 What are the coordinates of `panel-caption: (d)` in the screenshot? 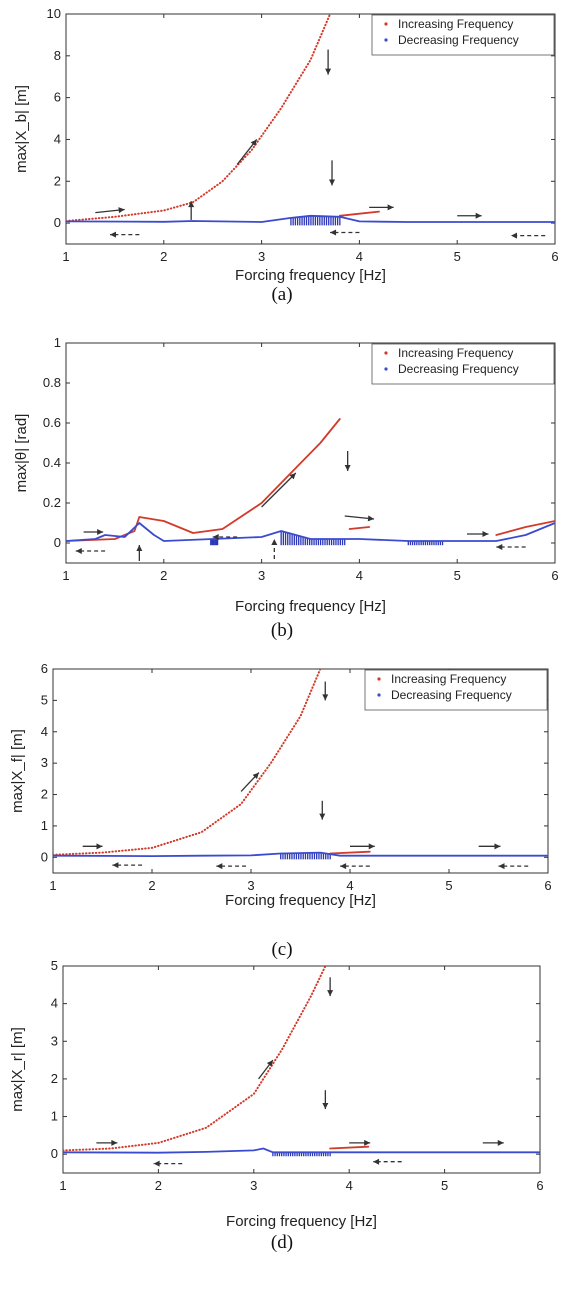 It's located at (282, 1242).